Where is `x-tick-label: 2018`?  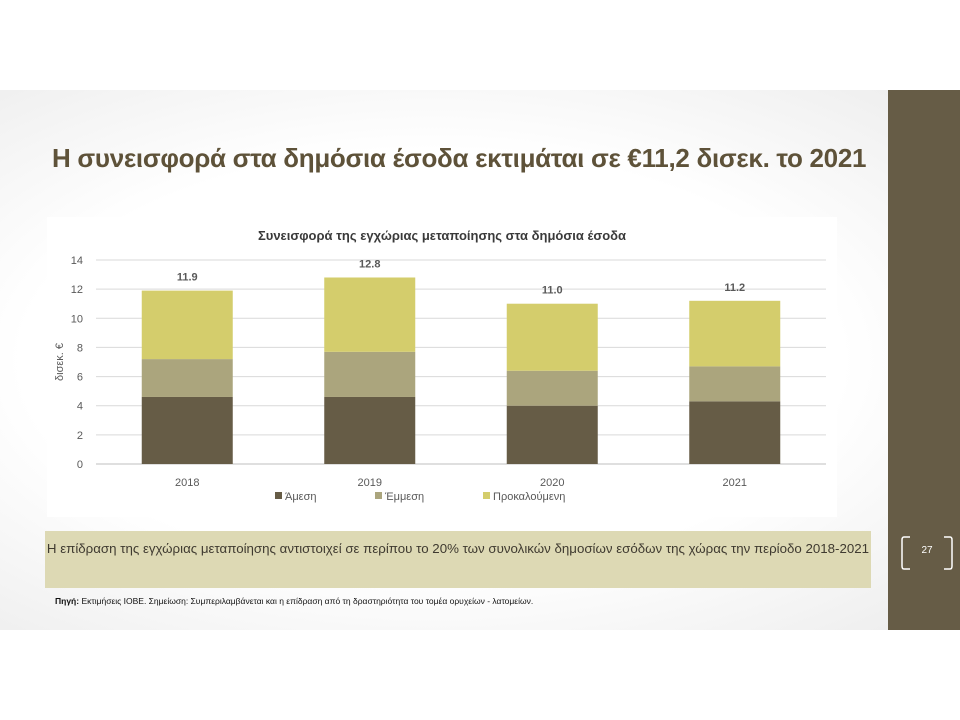 x-tick-label: 2018 is located at coordinates (187, 483).